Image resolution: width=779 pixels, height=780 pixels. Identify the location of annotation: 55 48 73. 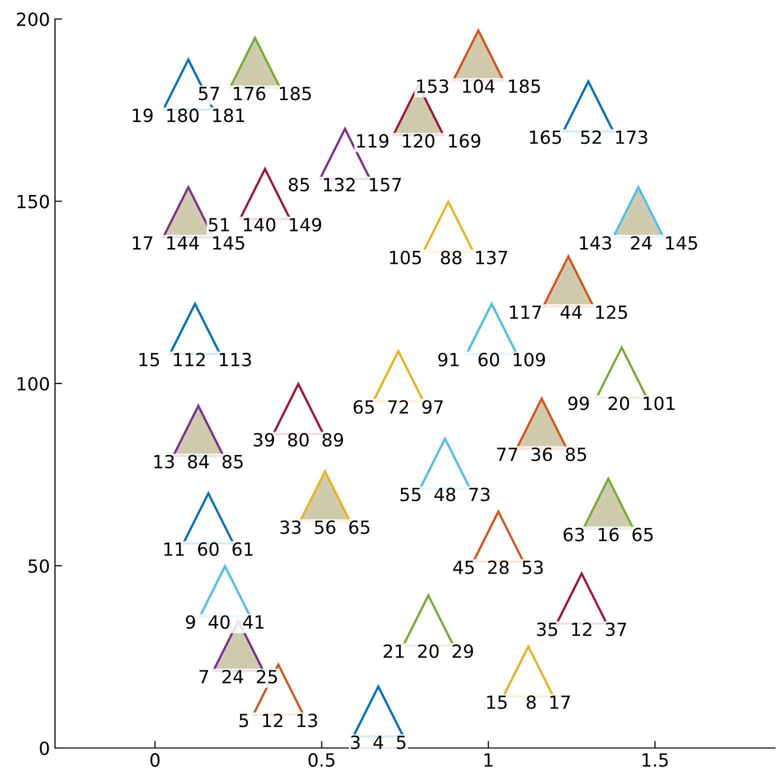
(445, 495).